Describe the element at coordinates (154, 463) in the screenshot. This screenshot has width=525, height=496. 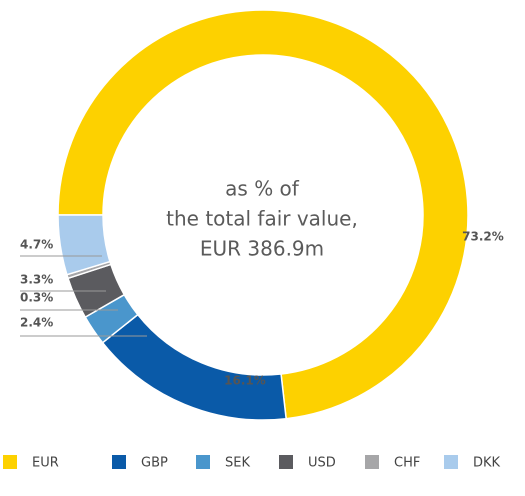
I see `legend-label: GBP` at that location.